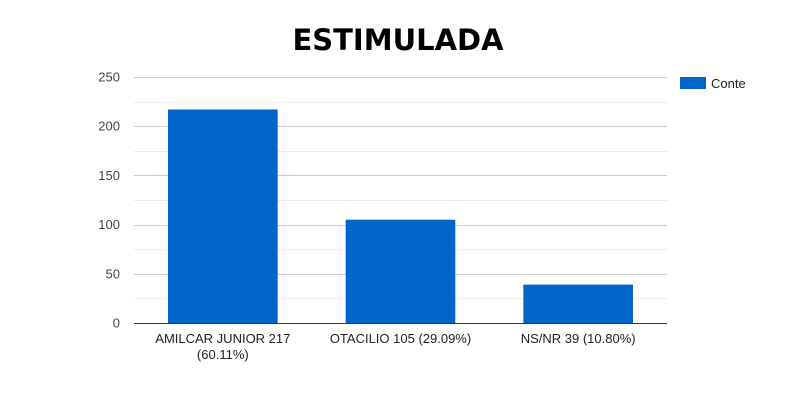 This screenshot has width=800, height=400. What do you see at coordinates (109, 77) in the screenshot?
I see `y-tick-label: 250` at bounding box center [109, 77].